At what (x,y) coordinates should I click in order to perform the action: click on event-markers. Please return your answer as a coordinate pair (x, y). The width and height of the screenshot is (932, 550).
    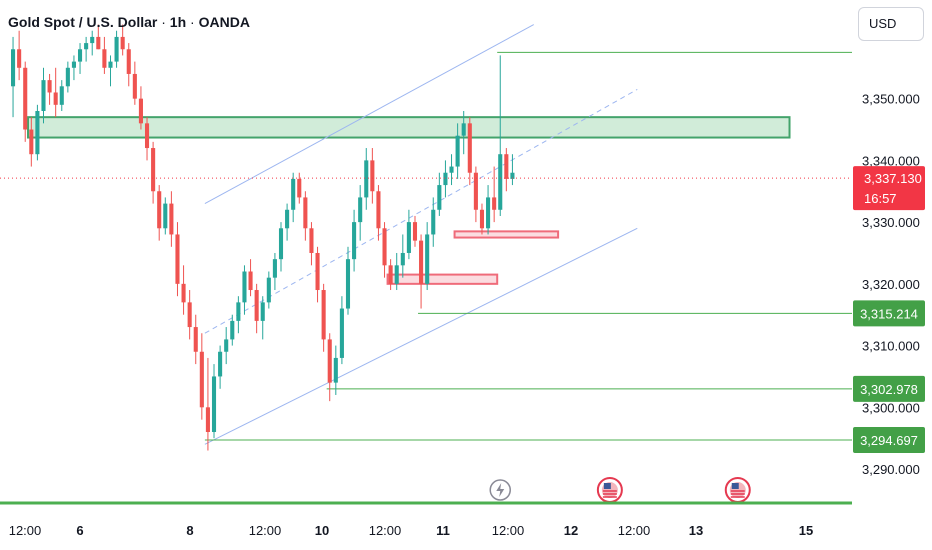
    Looking at the image, I should click on (620, 490).